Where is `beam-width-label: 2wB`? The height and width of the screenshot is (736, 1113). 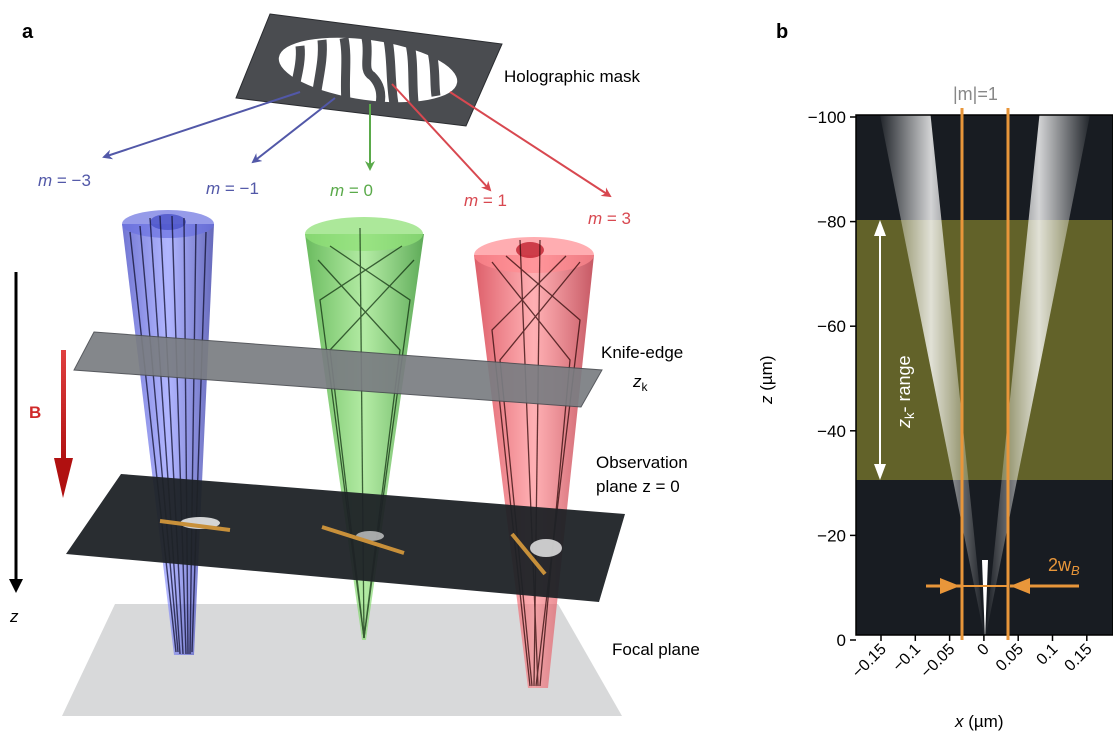
beam-width-label: 2wB is located at coordinates (1064, 566).